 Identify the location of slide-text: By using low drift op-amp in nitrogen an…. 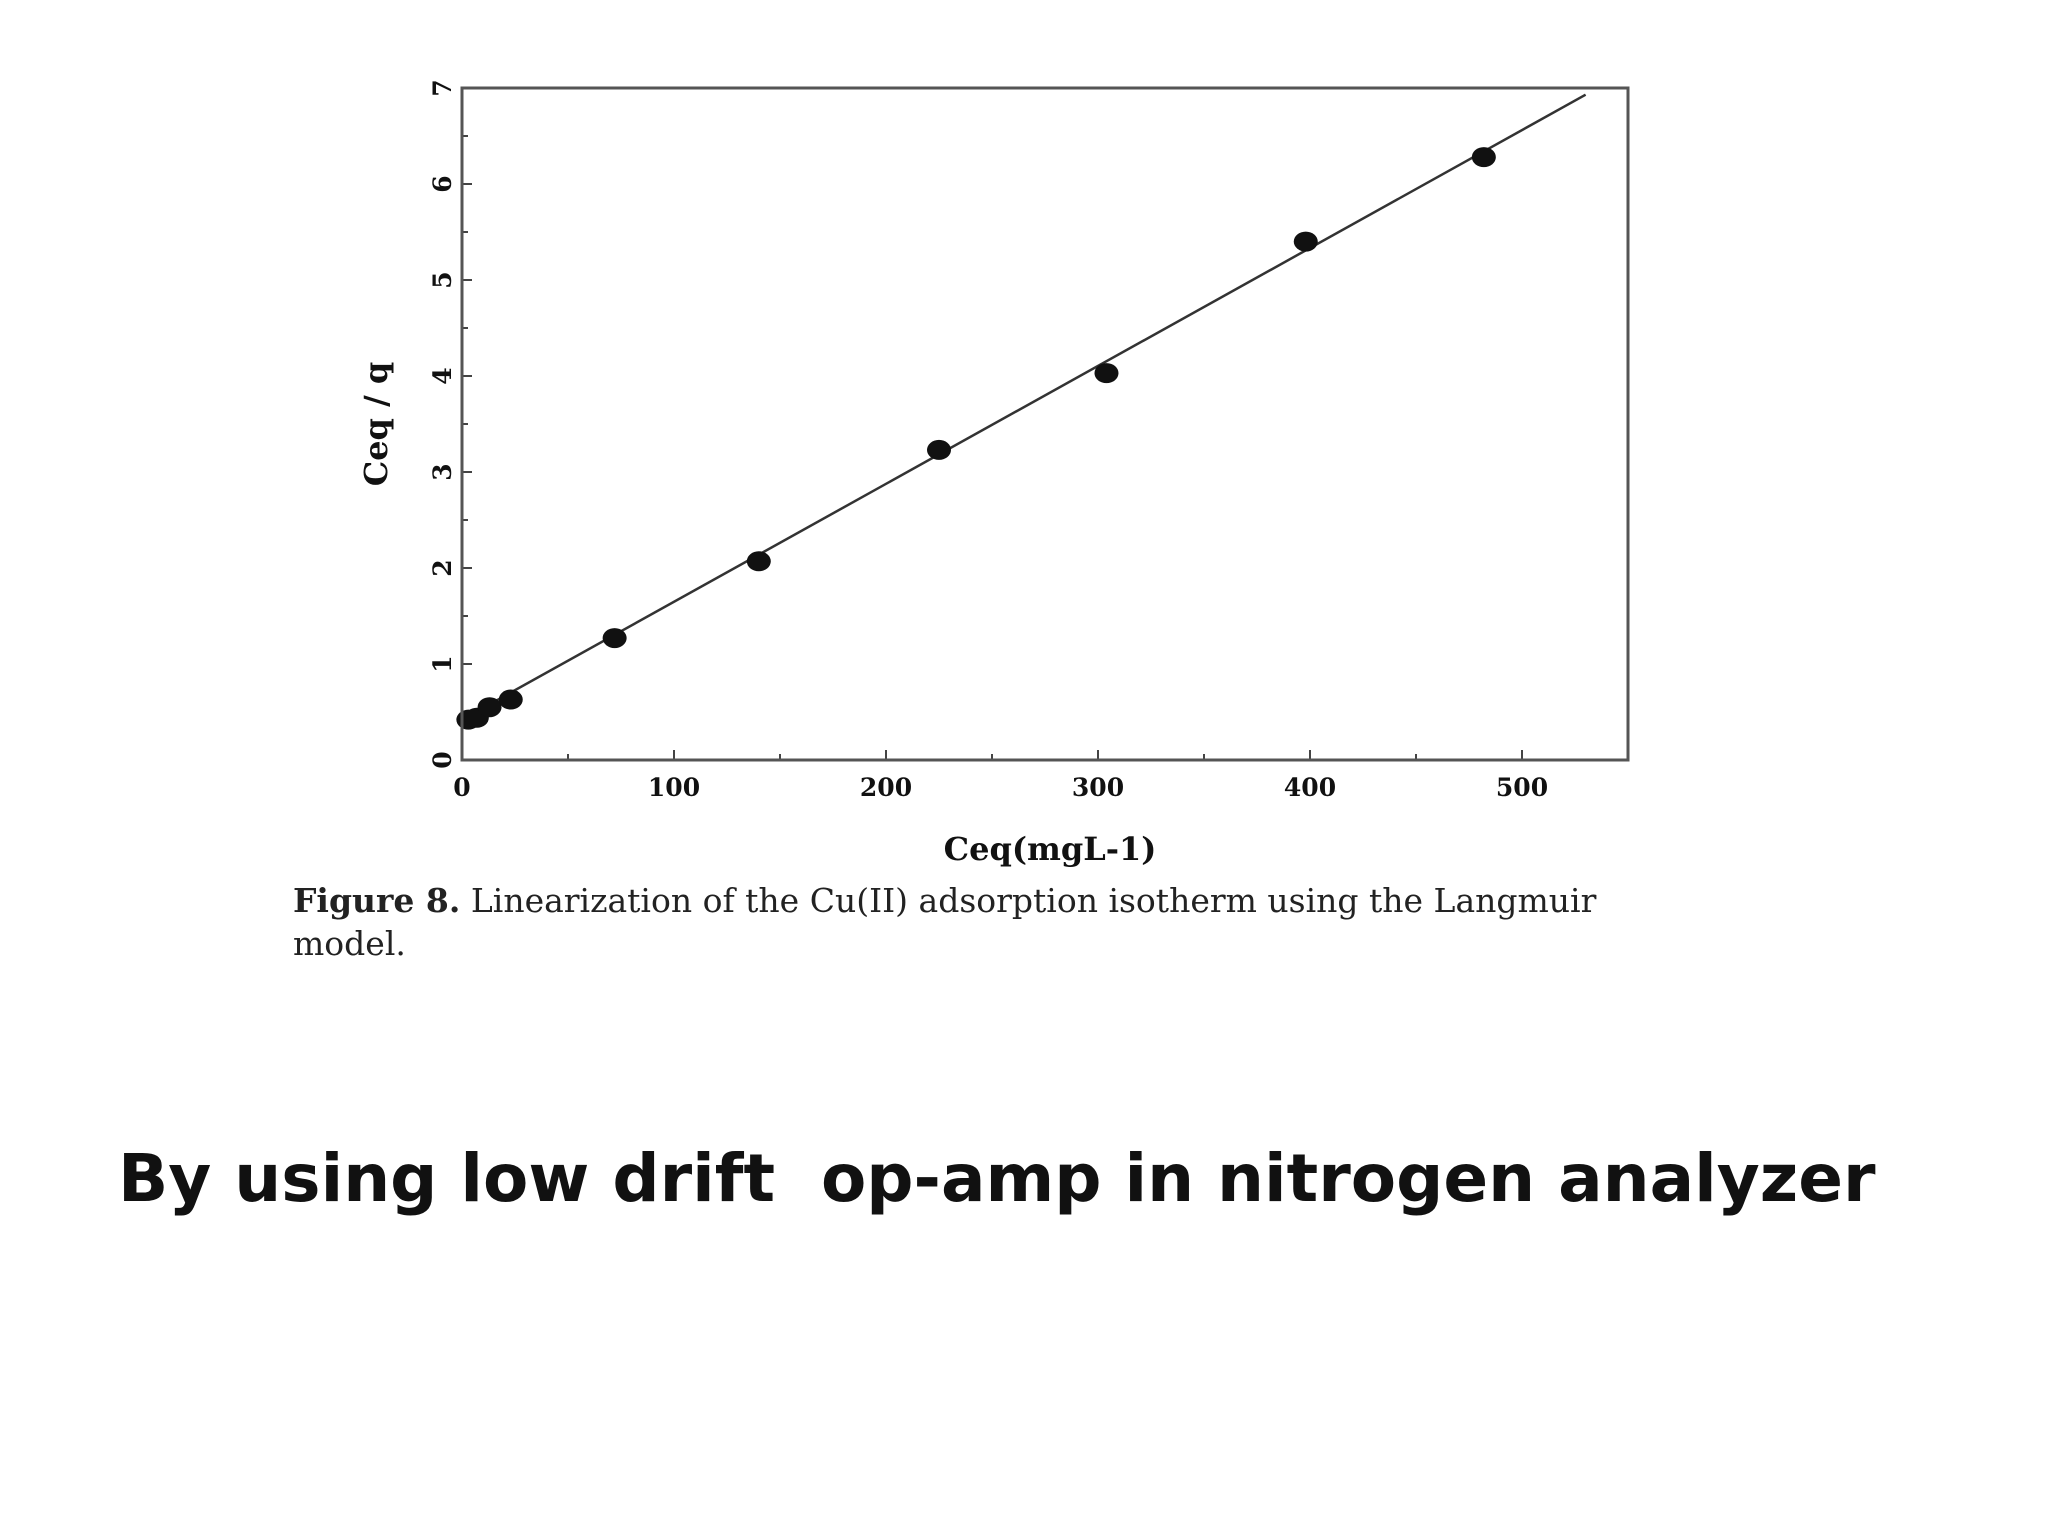
(997, 1178).